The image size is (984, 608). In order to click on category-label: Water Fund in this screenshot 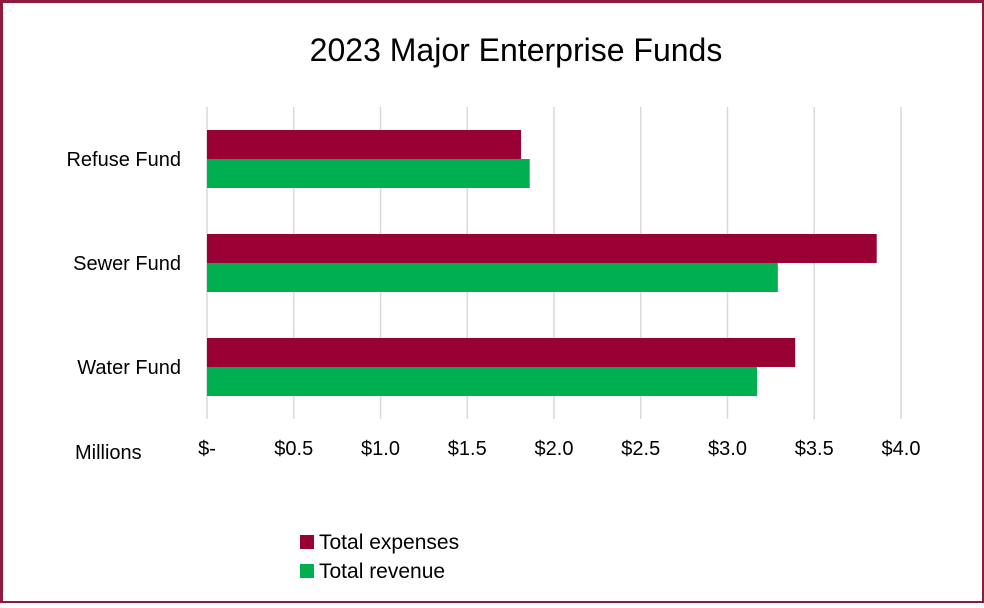, I will do `click(129, 368)`.